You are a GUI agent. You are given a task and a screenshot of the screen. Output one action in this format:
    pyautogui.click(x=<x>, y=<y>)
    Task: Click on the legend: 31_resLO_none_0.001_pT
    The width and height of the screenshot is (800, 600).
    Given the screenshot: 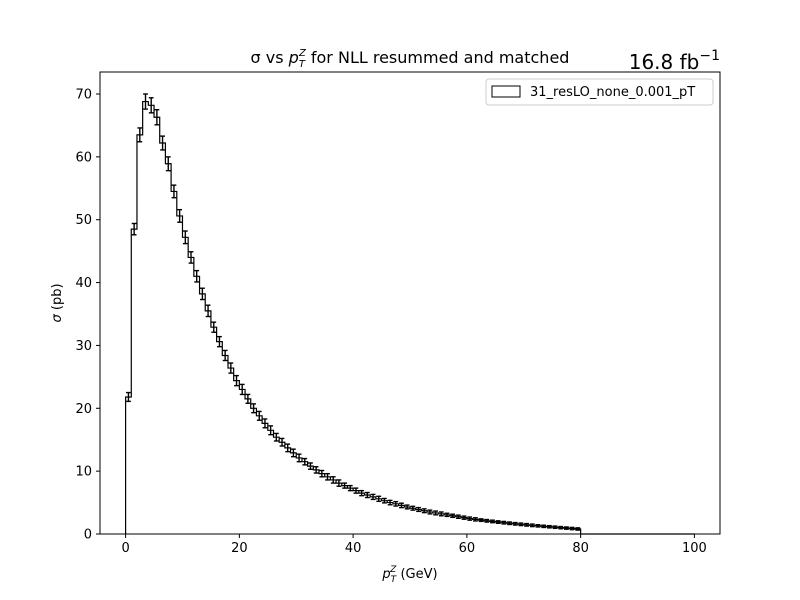 What is the action you would take?
    pyautogui.click(x=599, y=92)
    